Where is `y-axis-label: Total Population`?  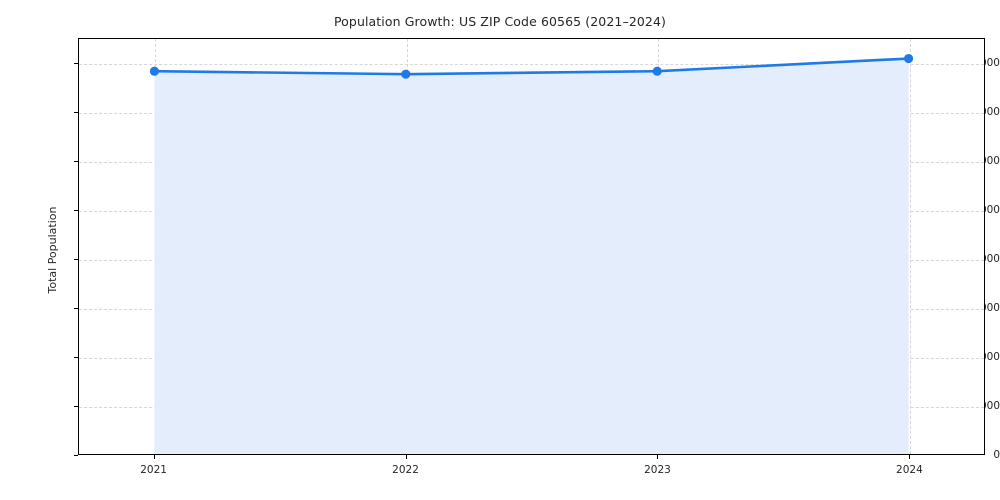 y-axis-label: Total Population is located at coordinates (52, 250).